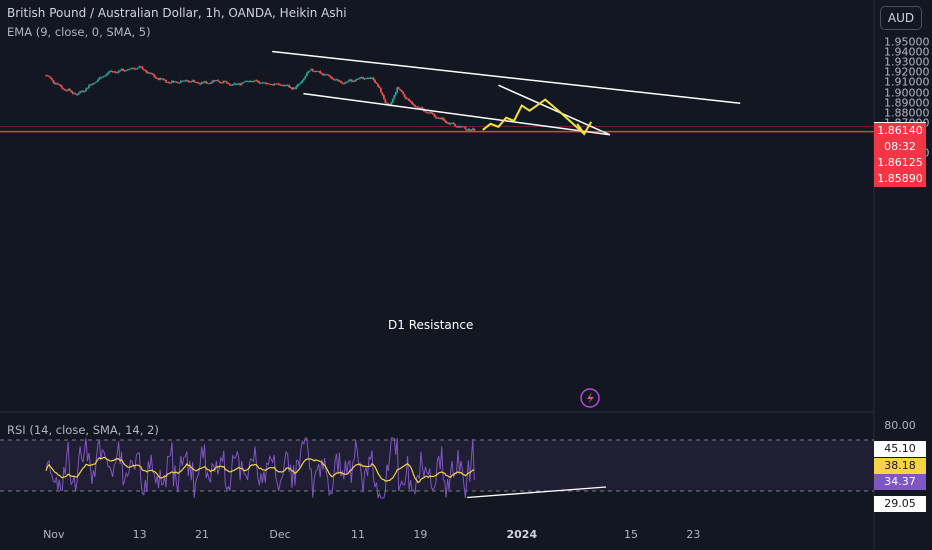  I want to click on rsi-trendline, so click(537, 492).